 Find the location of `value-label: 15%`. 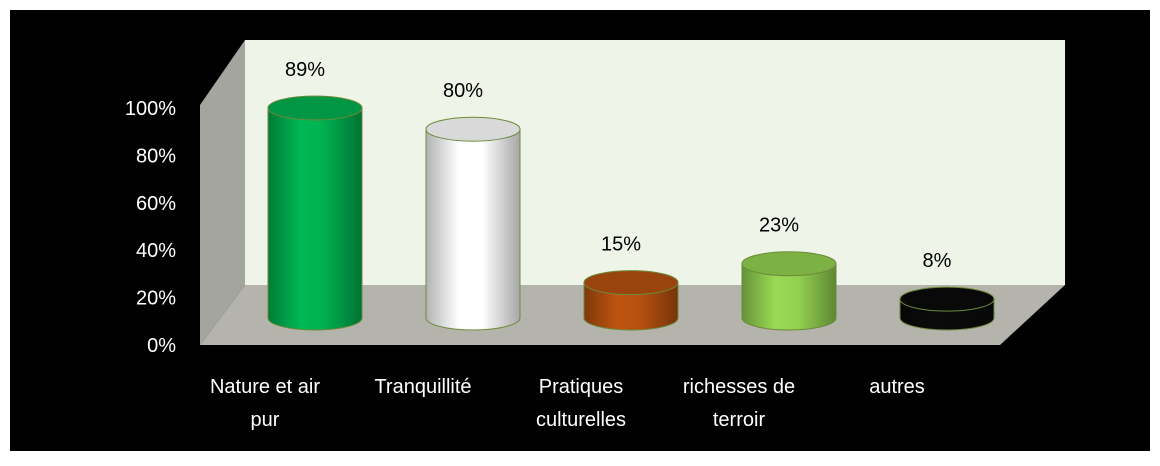

value-label: 15% is located at coordinates (621, 245).